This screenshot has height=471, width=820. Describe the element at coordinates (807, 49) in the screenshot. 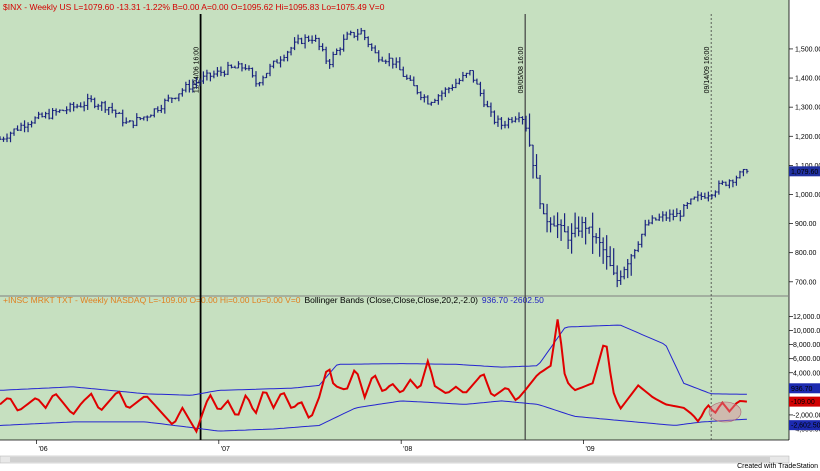

I see `price-tick-label: 1,500.00` at that location.